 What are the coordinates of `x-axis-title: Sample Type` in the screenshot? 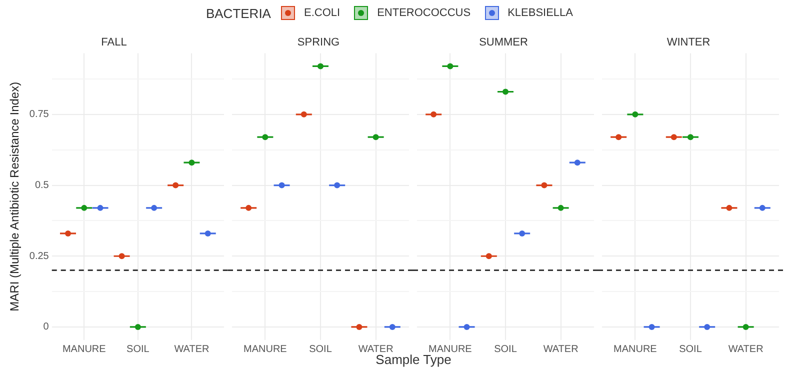 It's located at (414, 359).